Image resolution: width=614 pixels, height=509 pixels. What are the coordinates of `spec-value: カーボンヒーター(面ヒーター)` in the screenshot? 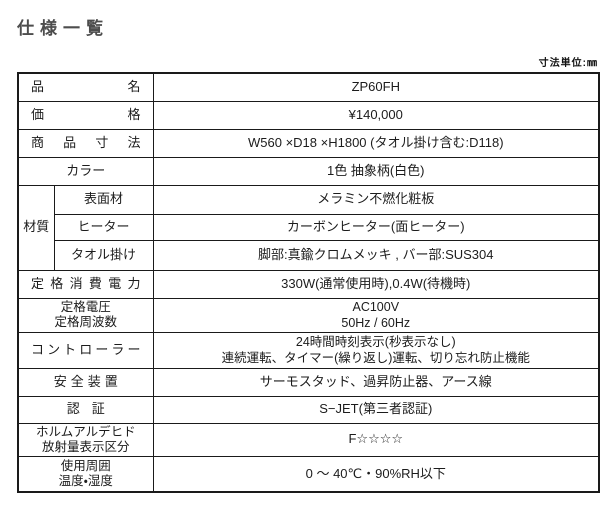 It's located at (376, 227).